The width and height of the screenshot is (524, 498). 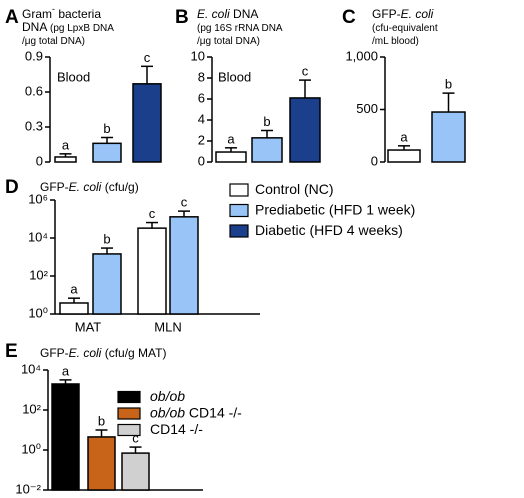 I want to click on chart-title: GFP-E. coli, so click(x=403, y=14).